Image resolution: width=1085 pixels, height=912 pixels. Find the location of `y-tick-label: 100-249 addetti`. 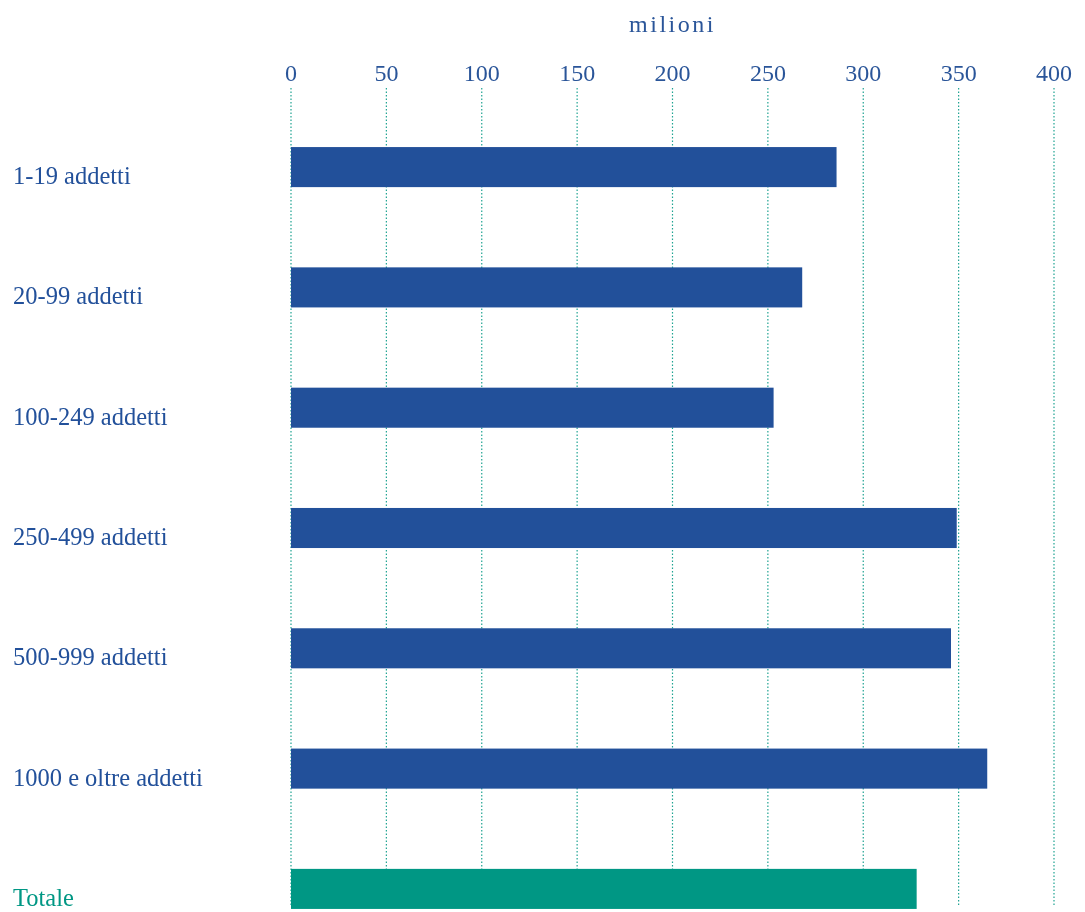

y-tick-label: 100-249 addetti is located at coordinates (90, 416).